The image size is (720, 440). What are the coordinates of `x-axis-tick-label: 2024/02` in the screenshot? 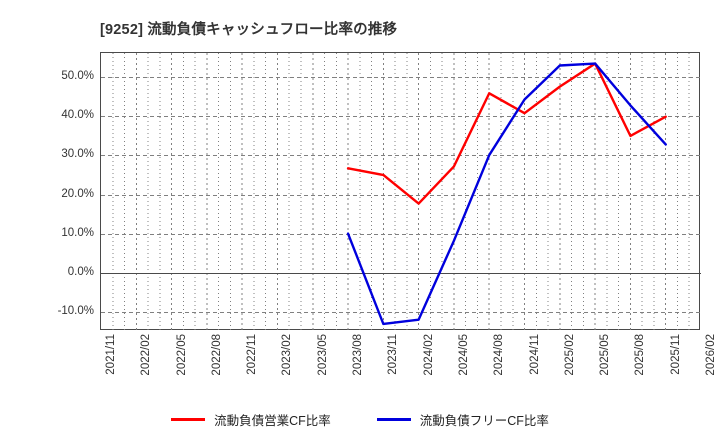 It's located at (428, 355).